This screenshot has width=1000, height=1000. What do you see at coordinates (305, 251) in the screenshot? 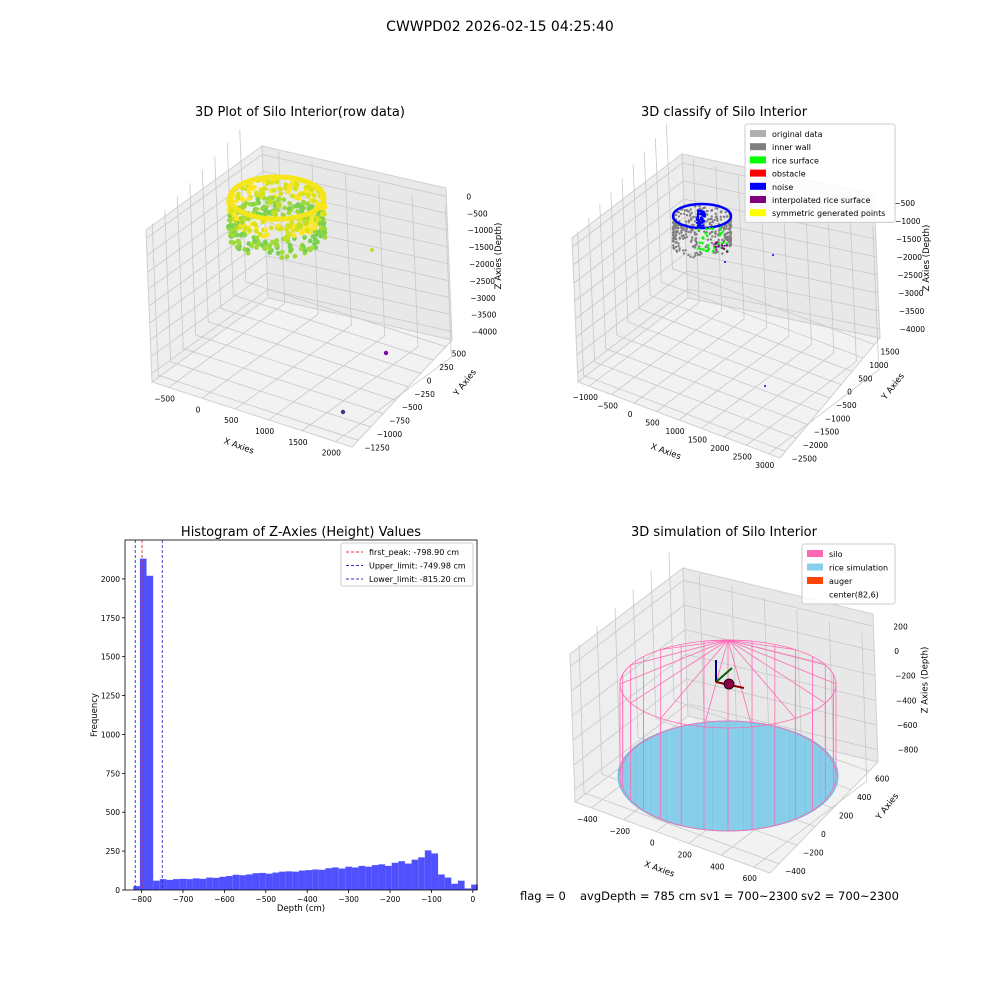
I see `raw-outlier-point` at bounding box center [305, 251].